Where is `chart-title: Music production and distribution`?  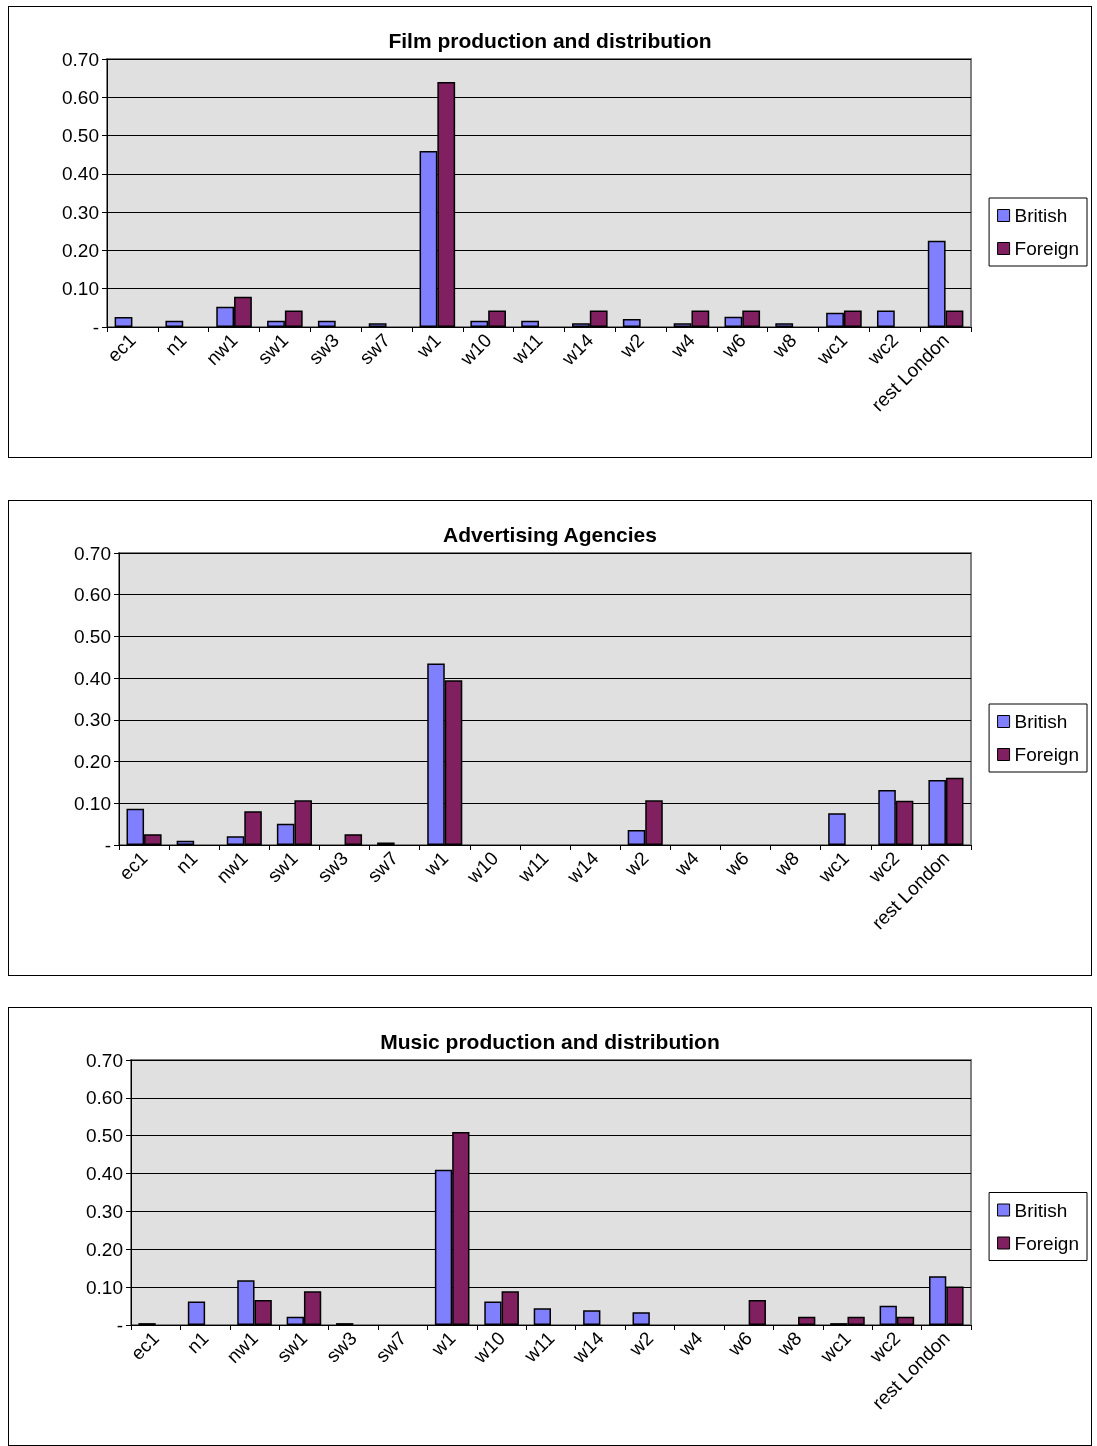
chart-title: Music production and distribution is located at coordinates (550, 1041).